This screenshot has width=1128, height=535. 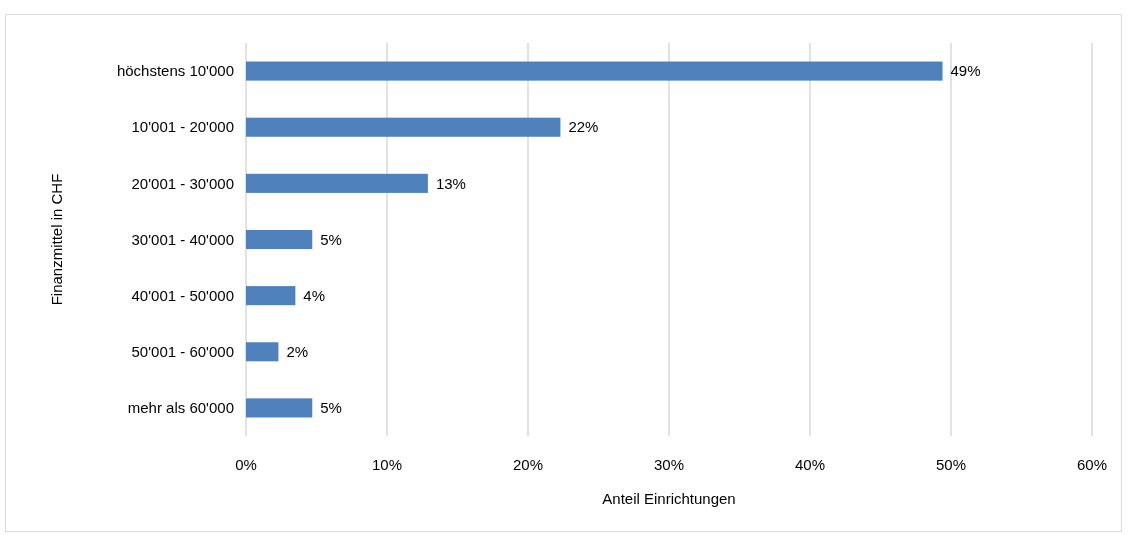 What do you see at coordinates (583, 127) in the screenshot?
I see `data-label: 22%` at bounding box center [583, 127].